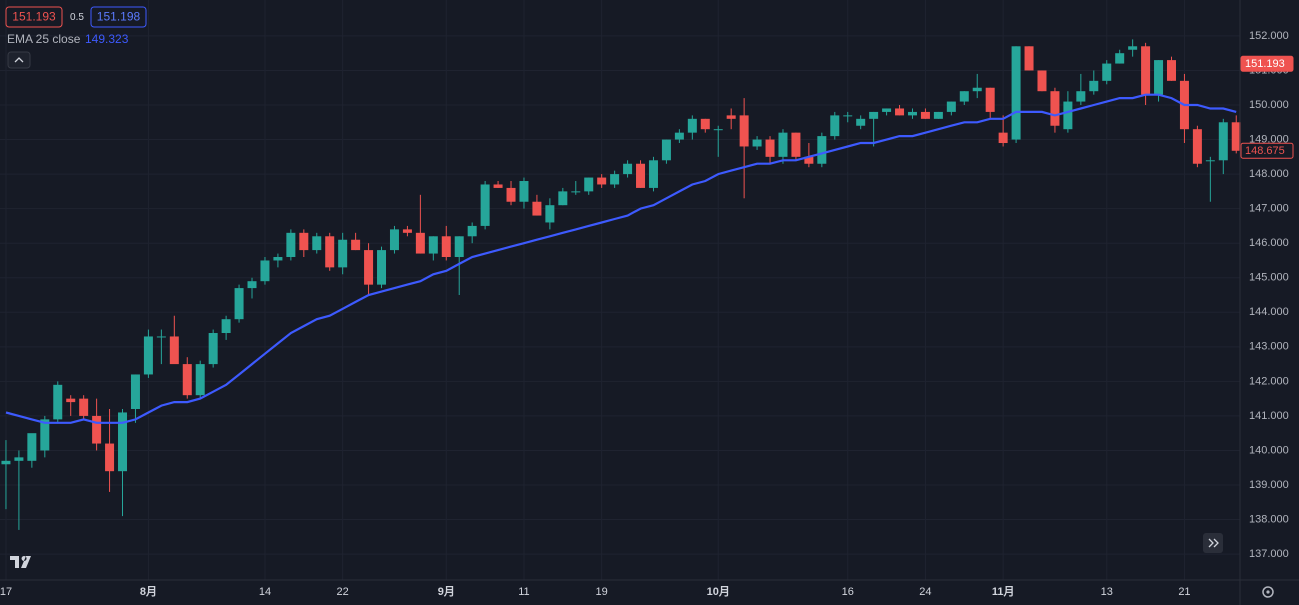  I want to click on x-tick-label: 22, so click(343, 592).